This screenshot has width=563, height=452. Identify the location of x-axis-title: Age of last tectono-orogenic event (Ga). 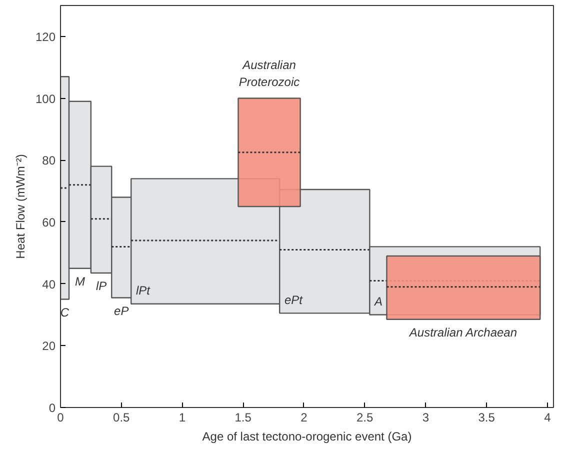
(307, 437).